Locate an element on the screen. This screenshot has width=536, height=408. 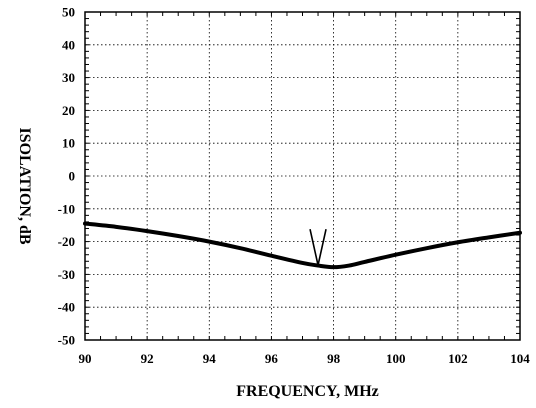
y-tick-label: 40 is located at coordinates (68, 44).